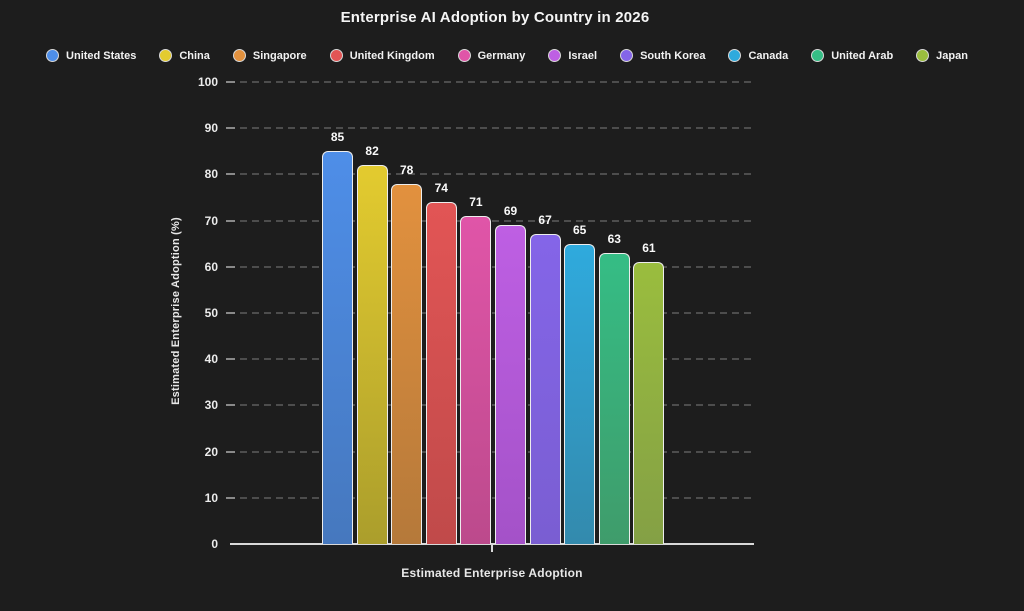 This screenshot has height=611, width=1024. Describe the element at coordinates (476, 201) in the screenshot. I see `bar-value-label: 71` at that location.